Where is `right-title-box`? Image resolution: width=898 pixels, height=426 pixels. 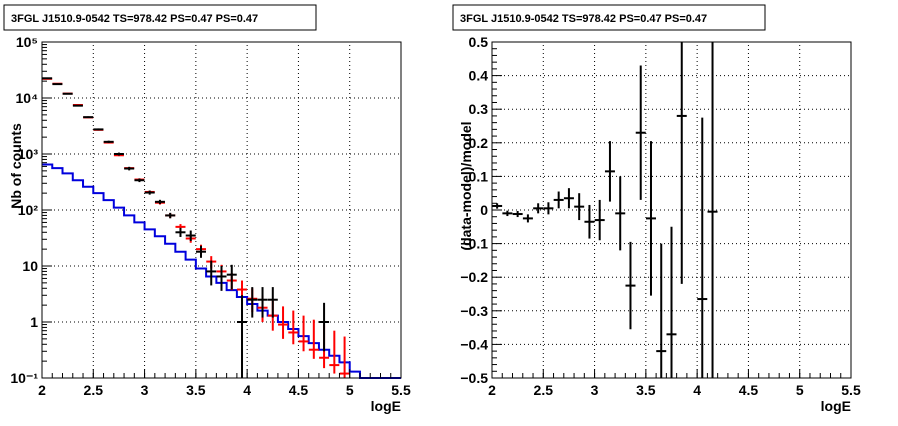
right-title-box is located at coordinates (609, 17).